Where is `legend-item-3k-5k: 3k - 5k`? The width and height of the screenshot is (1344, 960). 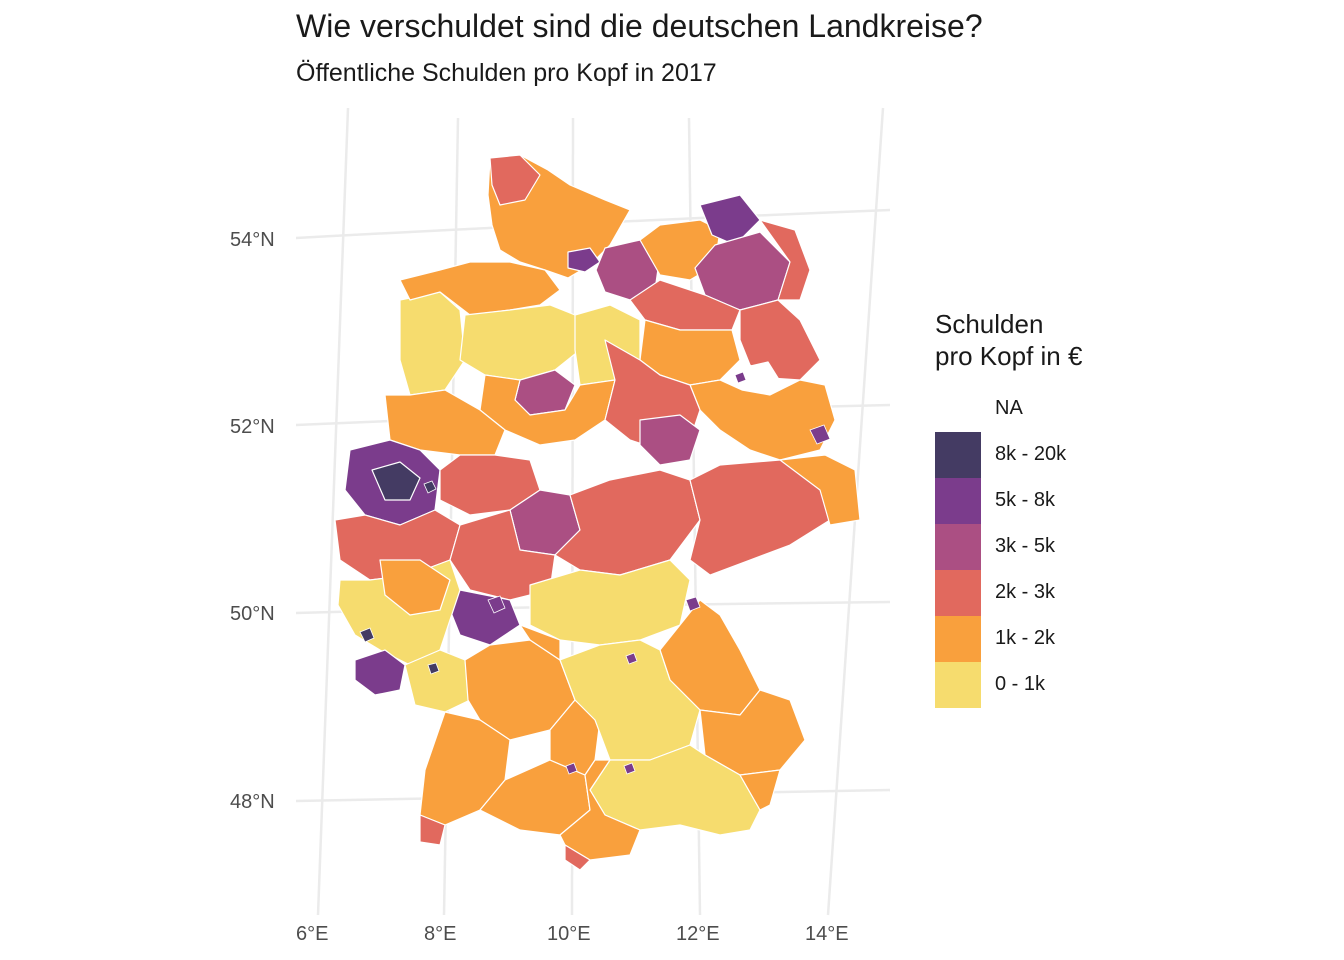
legend-item-3k-5k: 3k - 5k is located at coordinates (1035, 547).